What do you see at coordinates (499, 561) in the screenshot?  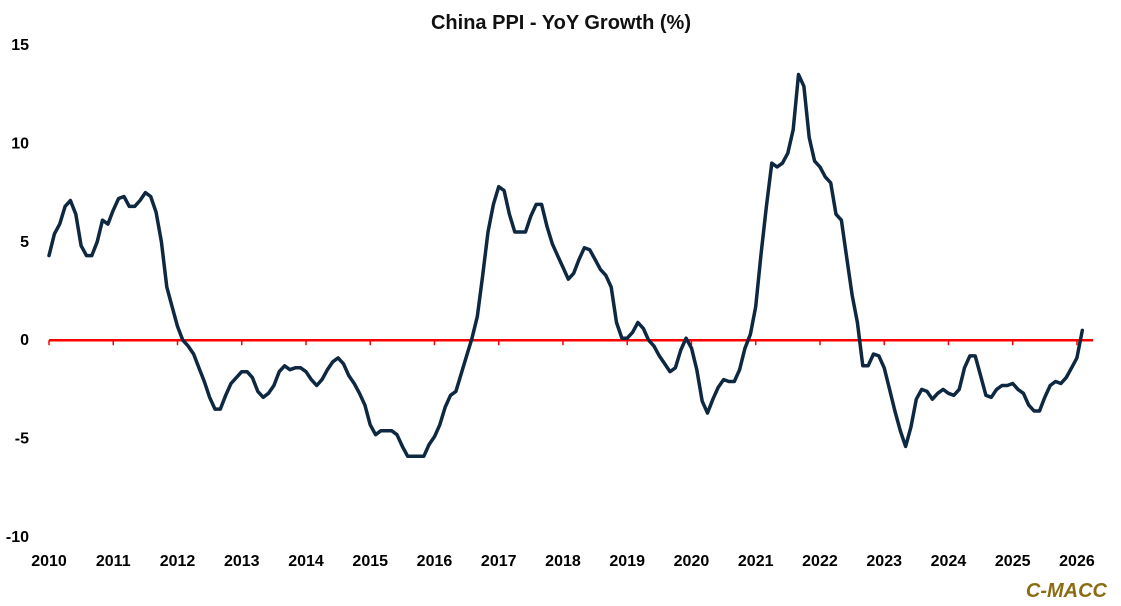 I see `x-tick-label: 2017` at bounding box center [499, 561].